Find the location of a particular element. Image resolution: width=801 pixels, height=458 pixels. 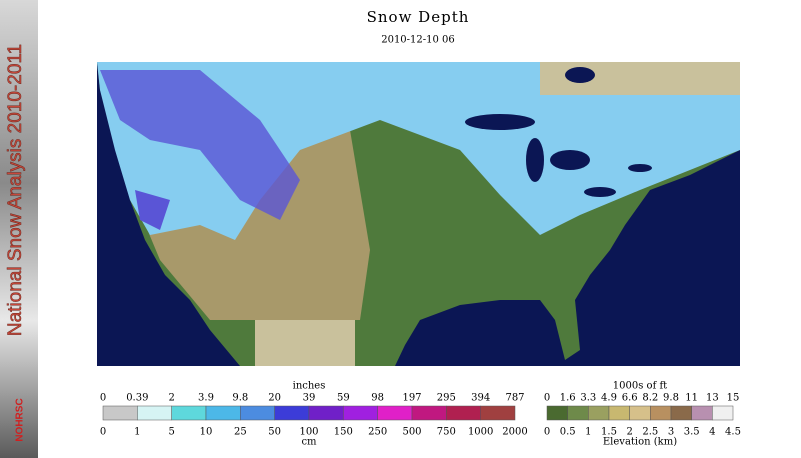

elevation-legend-km-title: Elevation (km) is located at coordinates (640, 442).